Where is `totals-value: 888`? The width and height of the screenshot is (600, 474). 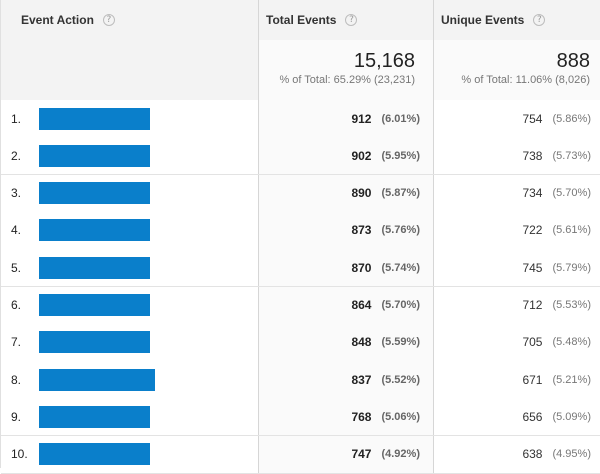
totals-value: 888 is located at coordinates (573, 61).